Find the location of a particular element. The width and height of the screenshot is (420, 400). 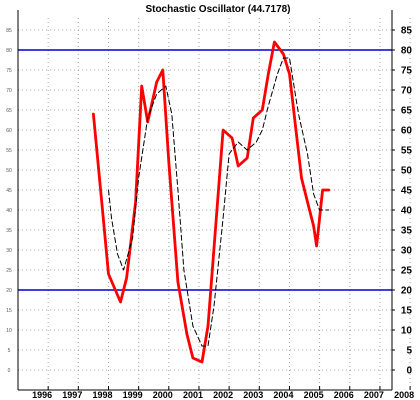

x-tick-label: 2002 is located at coordinates (223, 395).